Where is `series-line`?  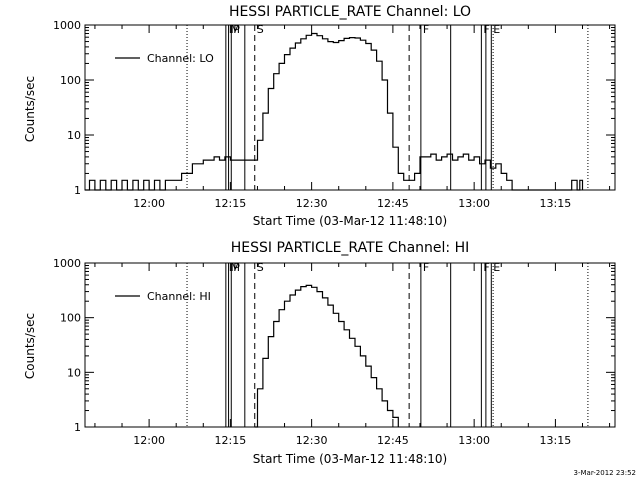 series-line is located at coordinates (326, 356).